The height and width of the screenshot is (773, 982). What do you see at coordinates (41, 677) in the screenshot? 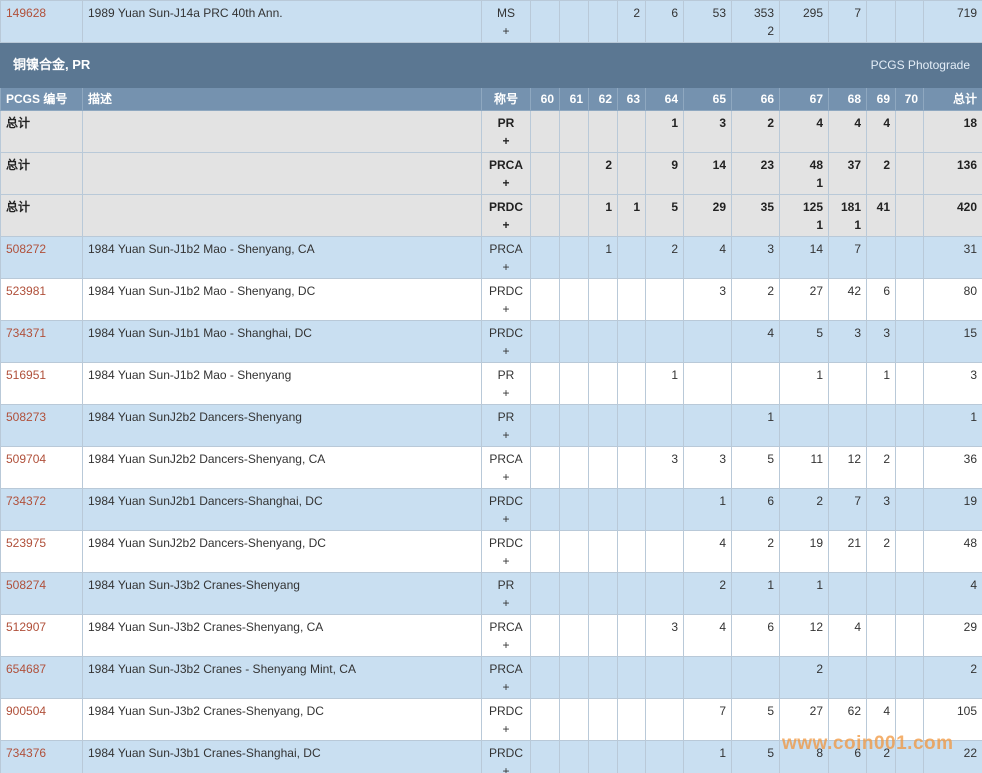
I see `pcgs-cell: 654687` at bounding box center [41, 677].